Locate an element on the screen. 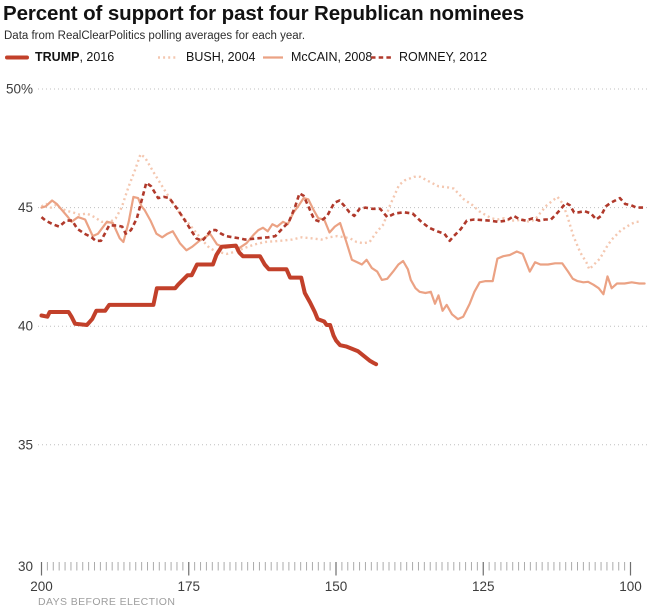  x-tick-label-100: 100 is located at coordinates (630, 586).